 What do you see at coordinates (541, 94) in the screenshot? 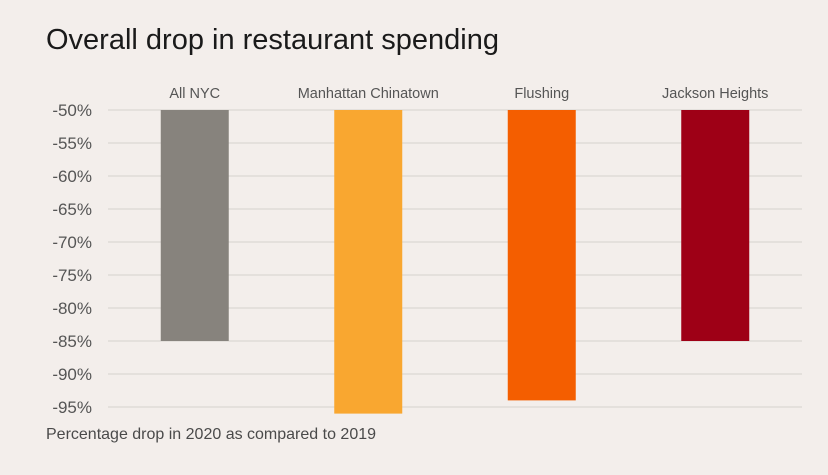
I see `category-label: Flushing` at bounding box center [541, 94].